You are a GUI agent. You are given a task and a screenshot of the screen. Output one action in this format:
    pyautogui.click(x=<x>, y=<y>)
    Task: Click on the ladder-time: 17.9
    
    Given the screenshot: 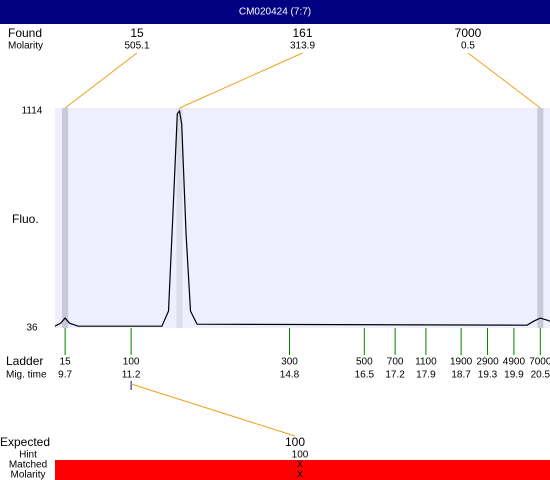 What is the action you would take?
    pyautogui.click(x=426, y=375)
    